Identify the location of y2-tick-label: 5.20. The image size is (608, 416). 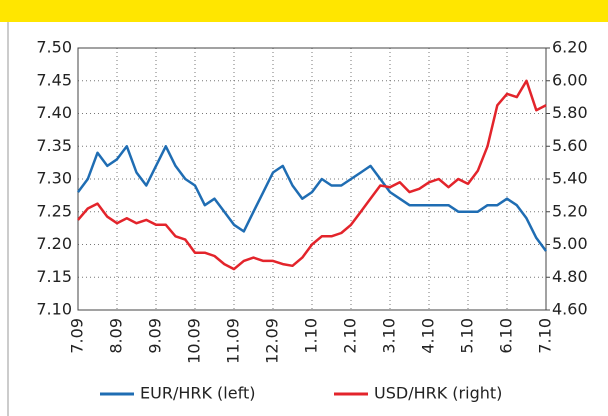
(570, 210).